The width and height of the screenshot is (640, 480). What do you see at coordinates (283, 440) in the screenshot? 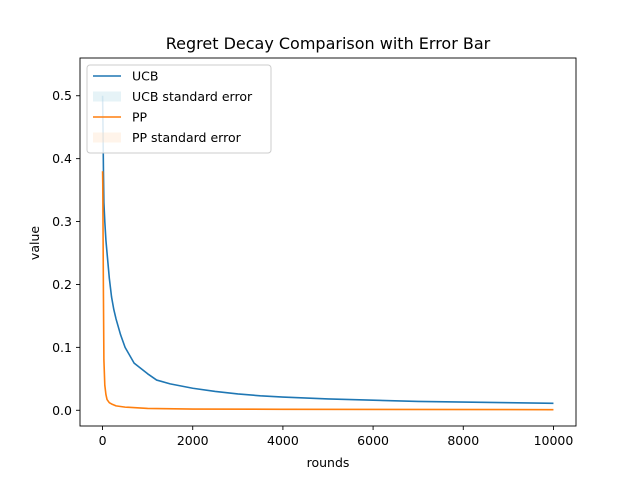
I see `x-tick-label: 4000` at bounding box center [283, 440].